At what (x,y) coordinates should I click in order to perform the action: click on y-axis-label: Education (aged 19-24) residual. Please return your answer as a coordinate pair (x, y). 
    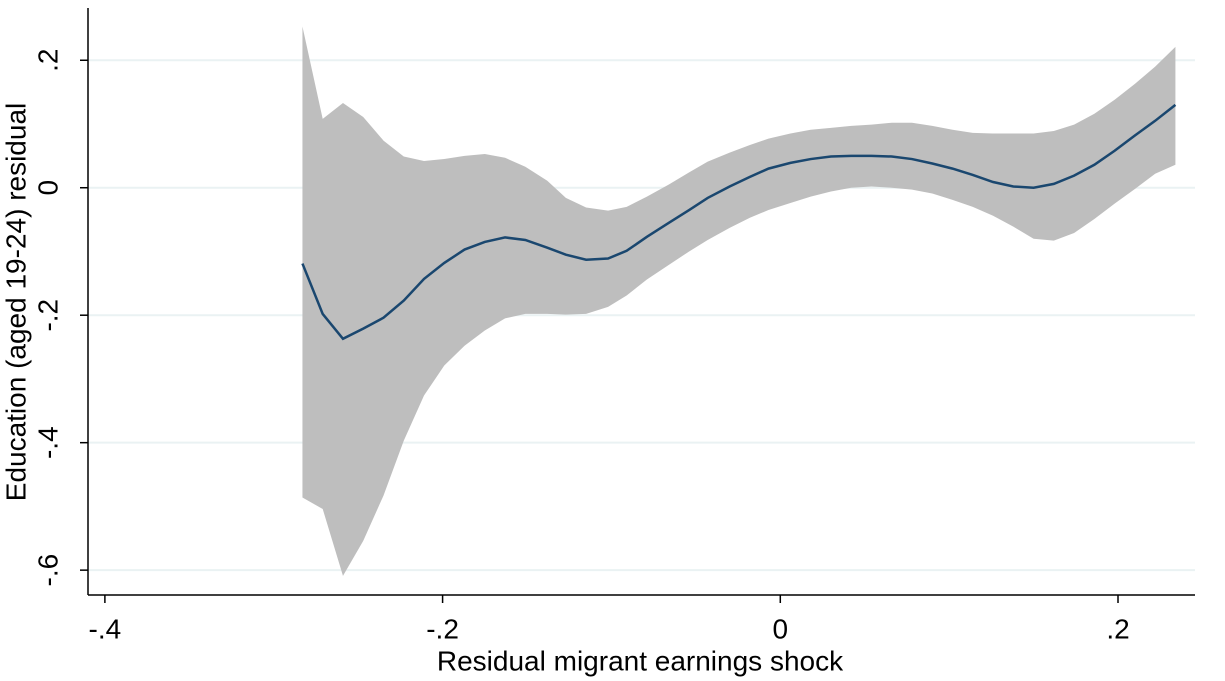
    Looking at the image, I should click on (15, 302).